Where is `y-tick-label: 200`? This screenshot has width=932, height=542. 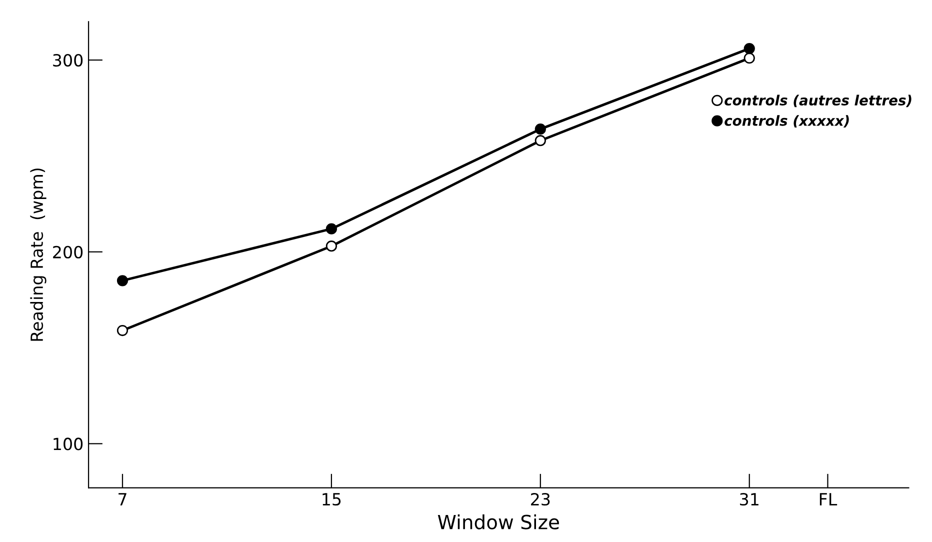 y-tick-label: 200 is located at coordinates (68, 252).